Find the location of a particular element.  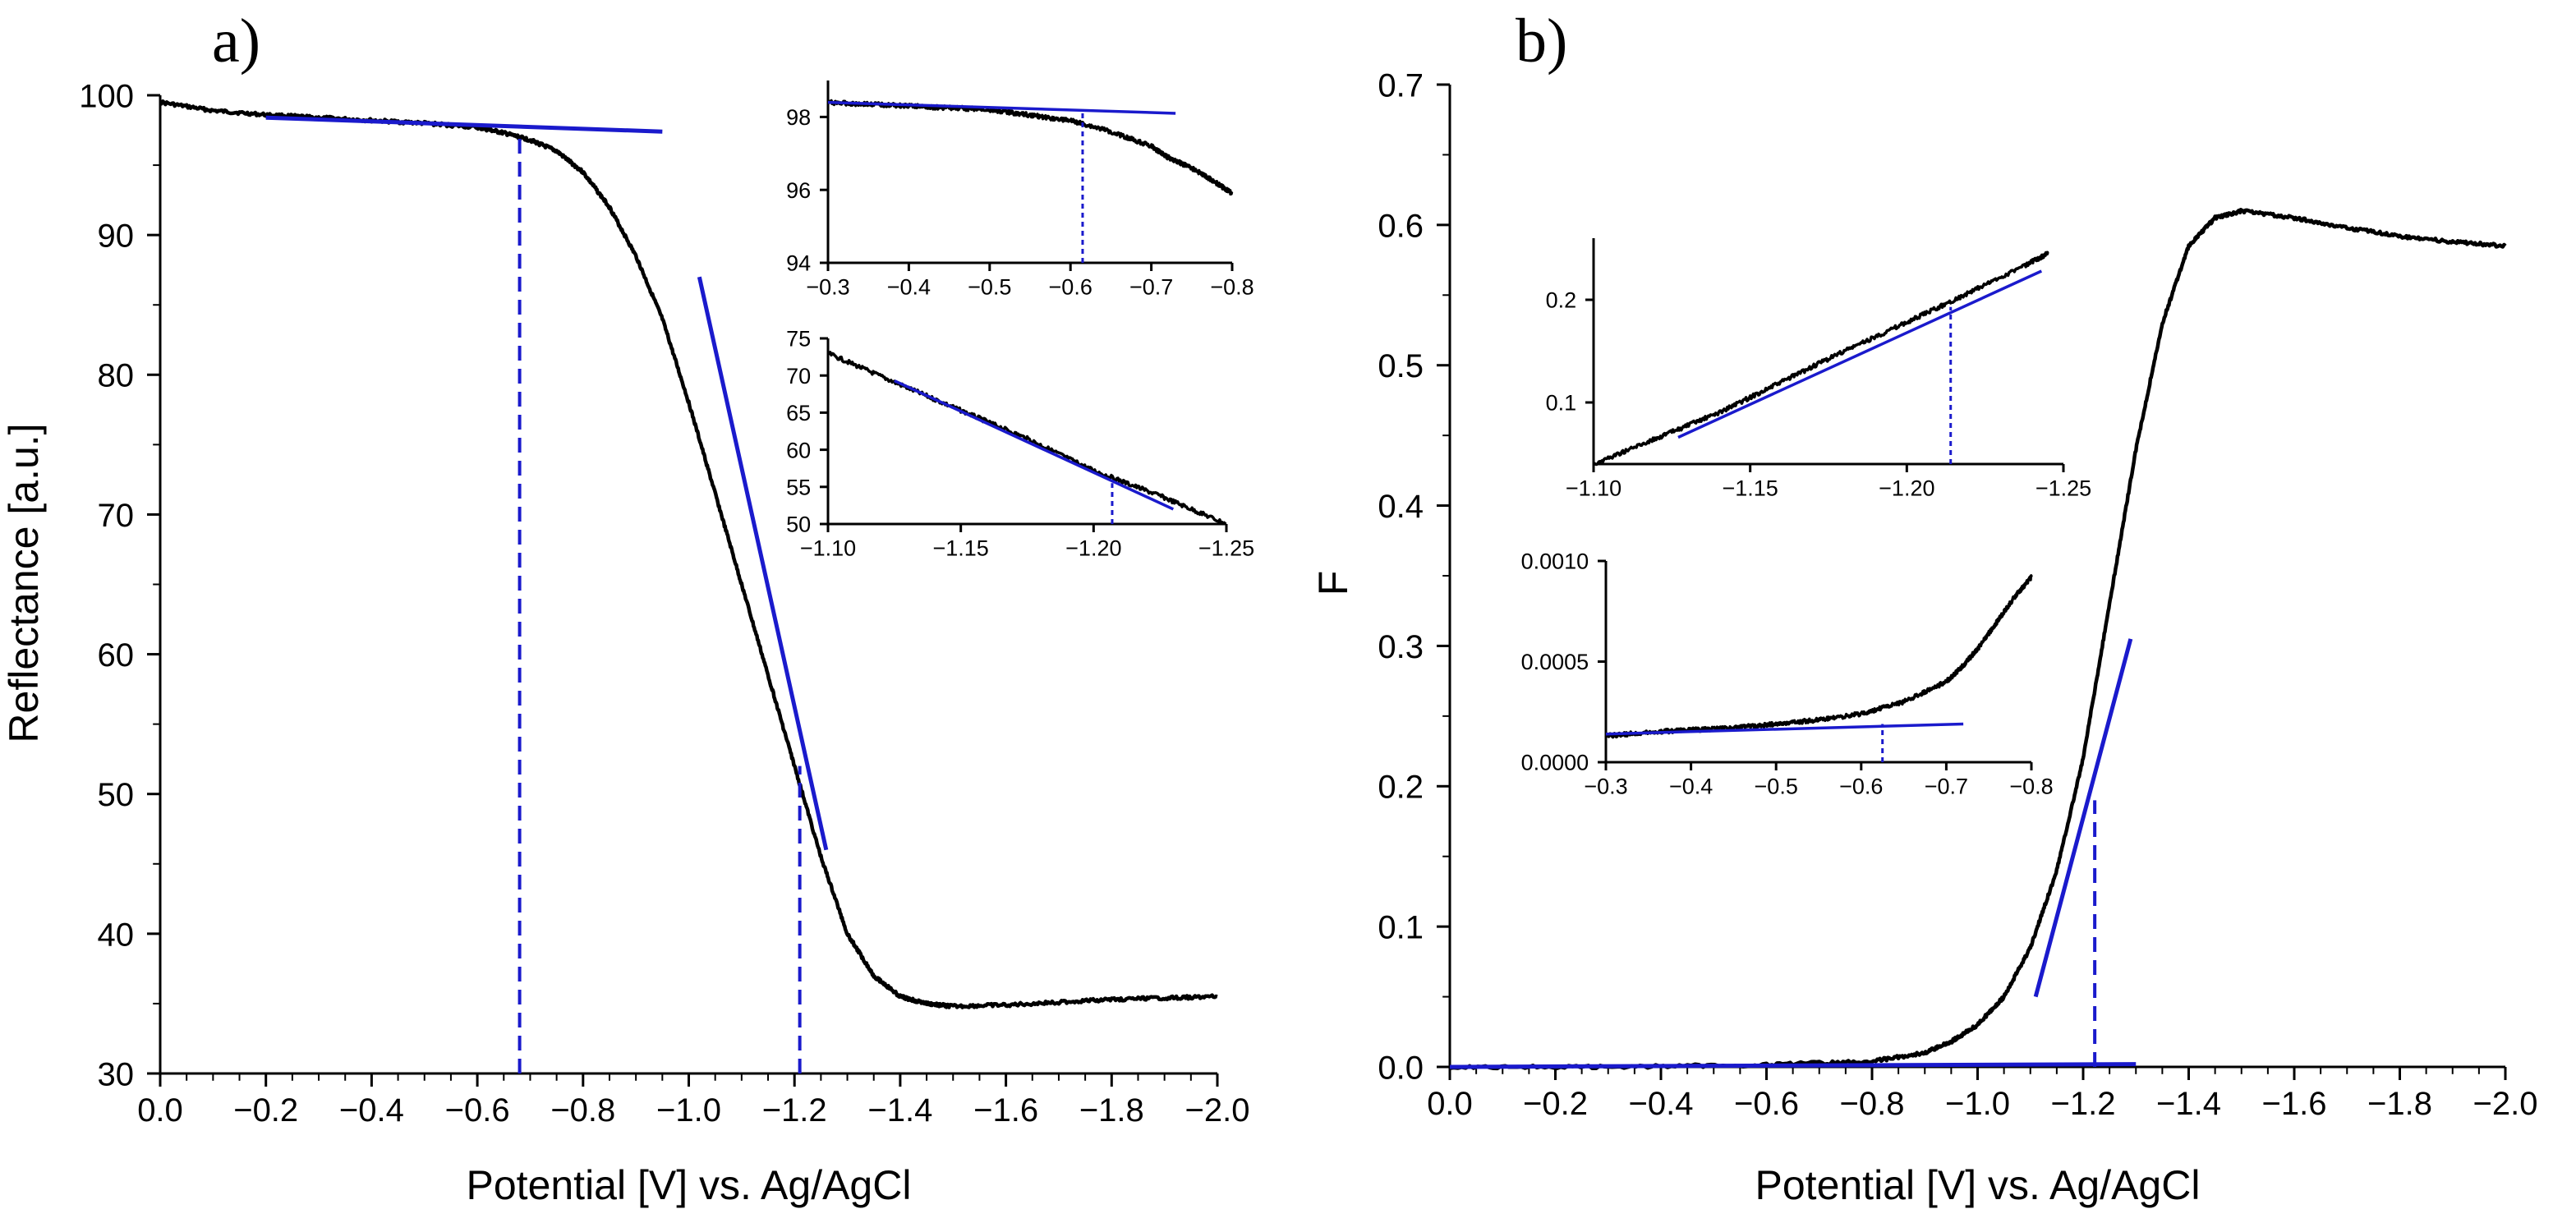

panel-a-y-tick-label: 30 is located at coordinates (116, 1074).